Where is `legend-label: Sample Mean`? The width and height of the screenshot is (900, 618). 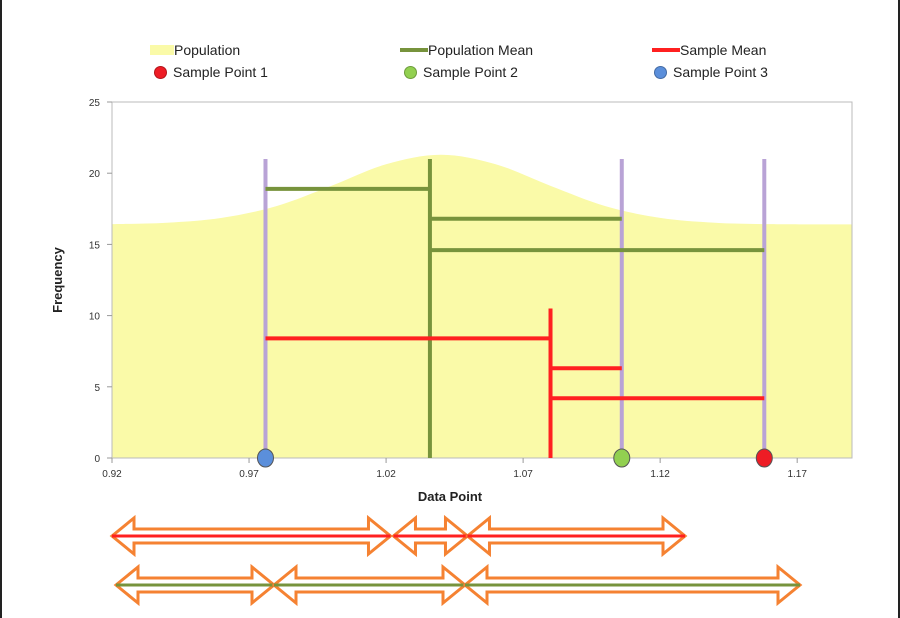
legend-label: Sample Mean is located at coordinates (723, 50).